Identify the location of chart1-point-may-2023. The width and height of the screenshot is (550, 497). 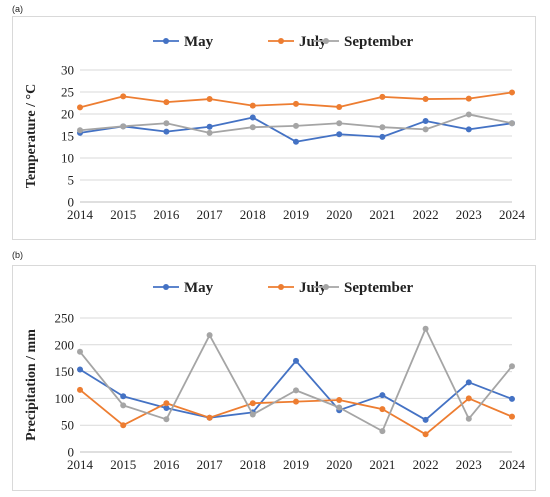
(468, 382).